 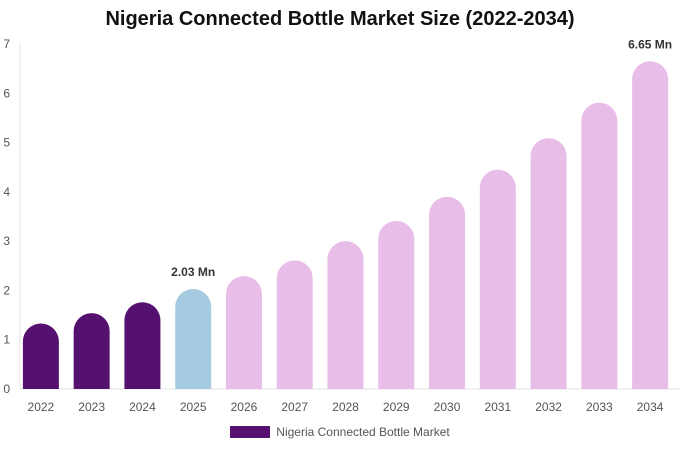 I want to click on x-tick-label: 2030, so click(x=447, y=407).